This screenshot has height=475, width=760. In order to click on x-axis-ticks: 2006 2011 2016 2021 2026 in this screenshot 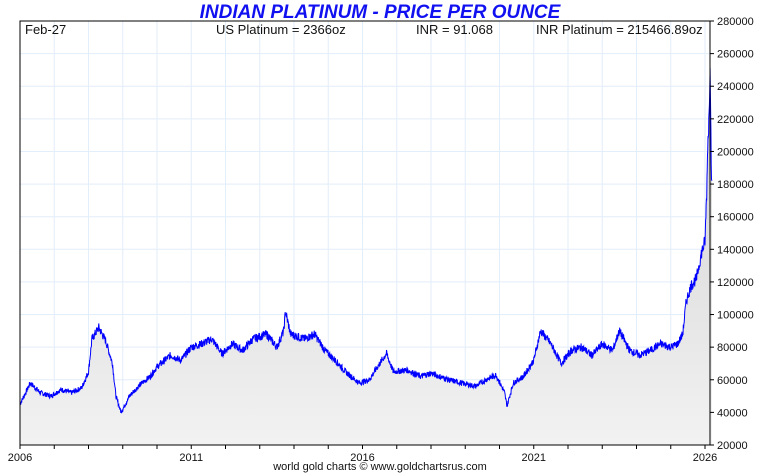, I will do `click(362, 454)`.